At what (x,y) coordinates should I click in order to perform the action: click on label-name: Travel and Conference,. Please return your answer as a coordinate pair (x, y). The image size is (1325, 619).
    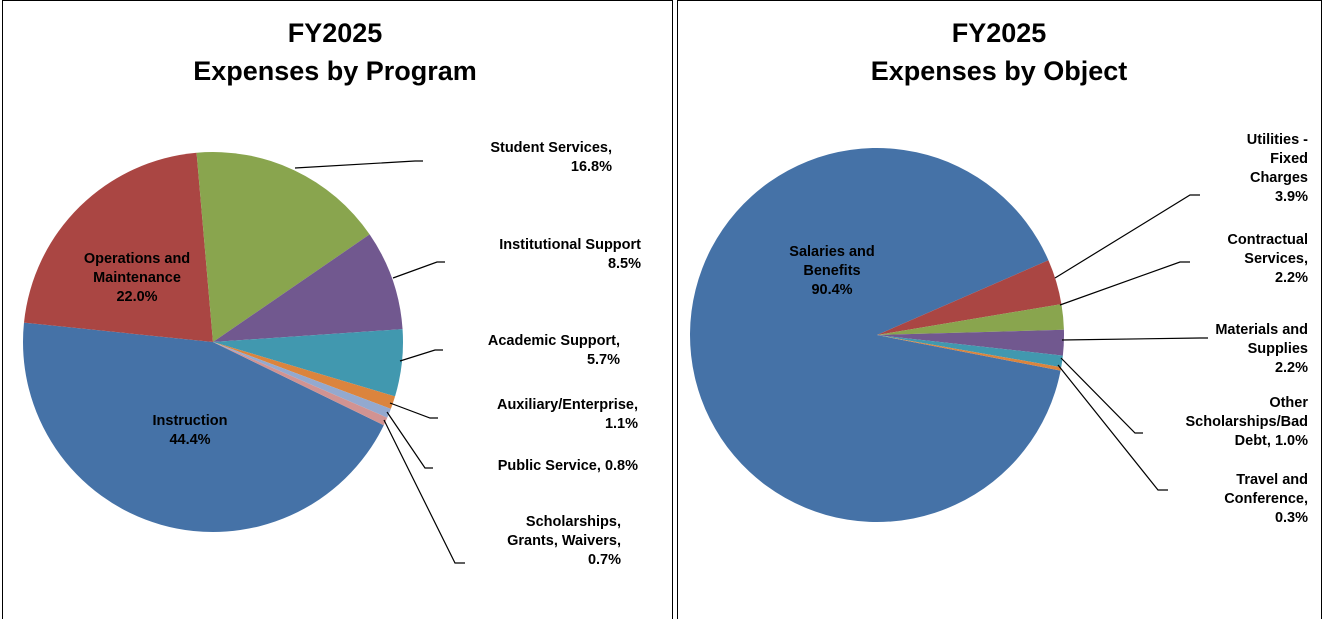
    Looking at the image, I should click on (1266, 489).